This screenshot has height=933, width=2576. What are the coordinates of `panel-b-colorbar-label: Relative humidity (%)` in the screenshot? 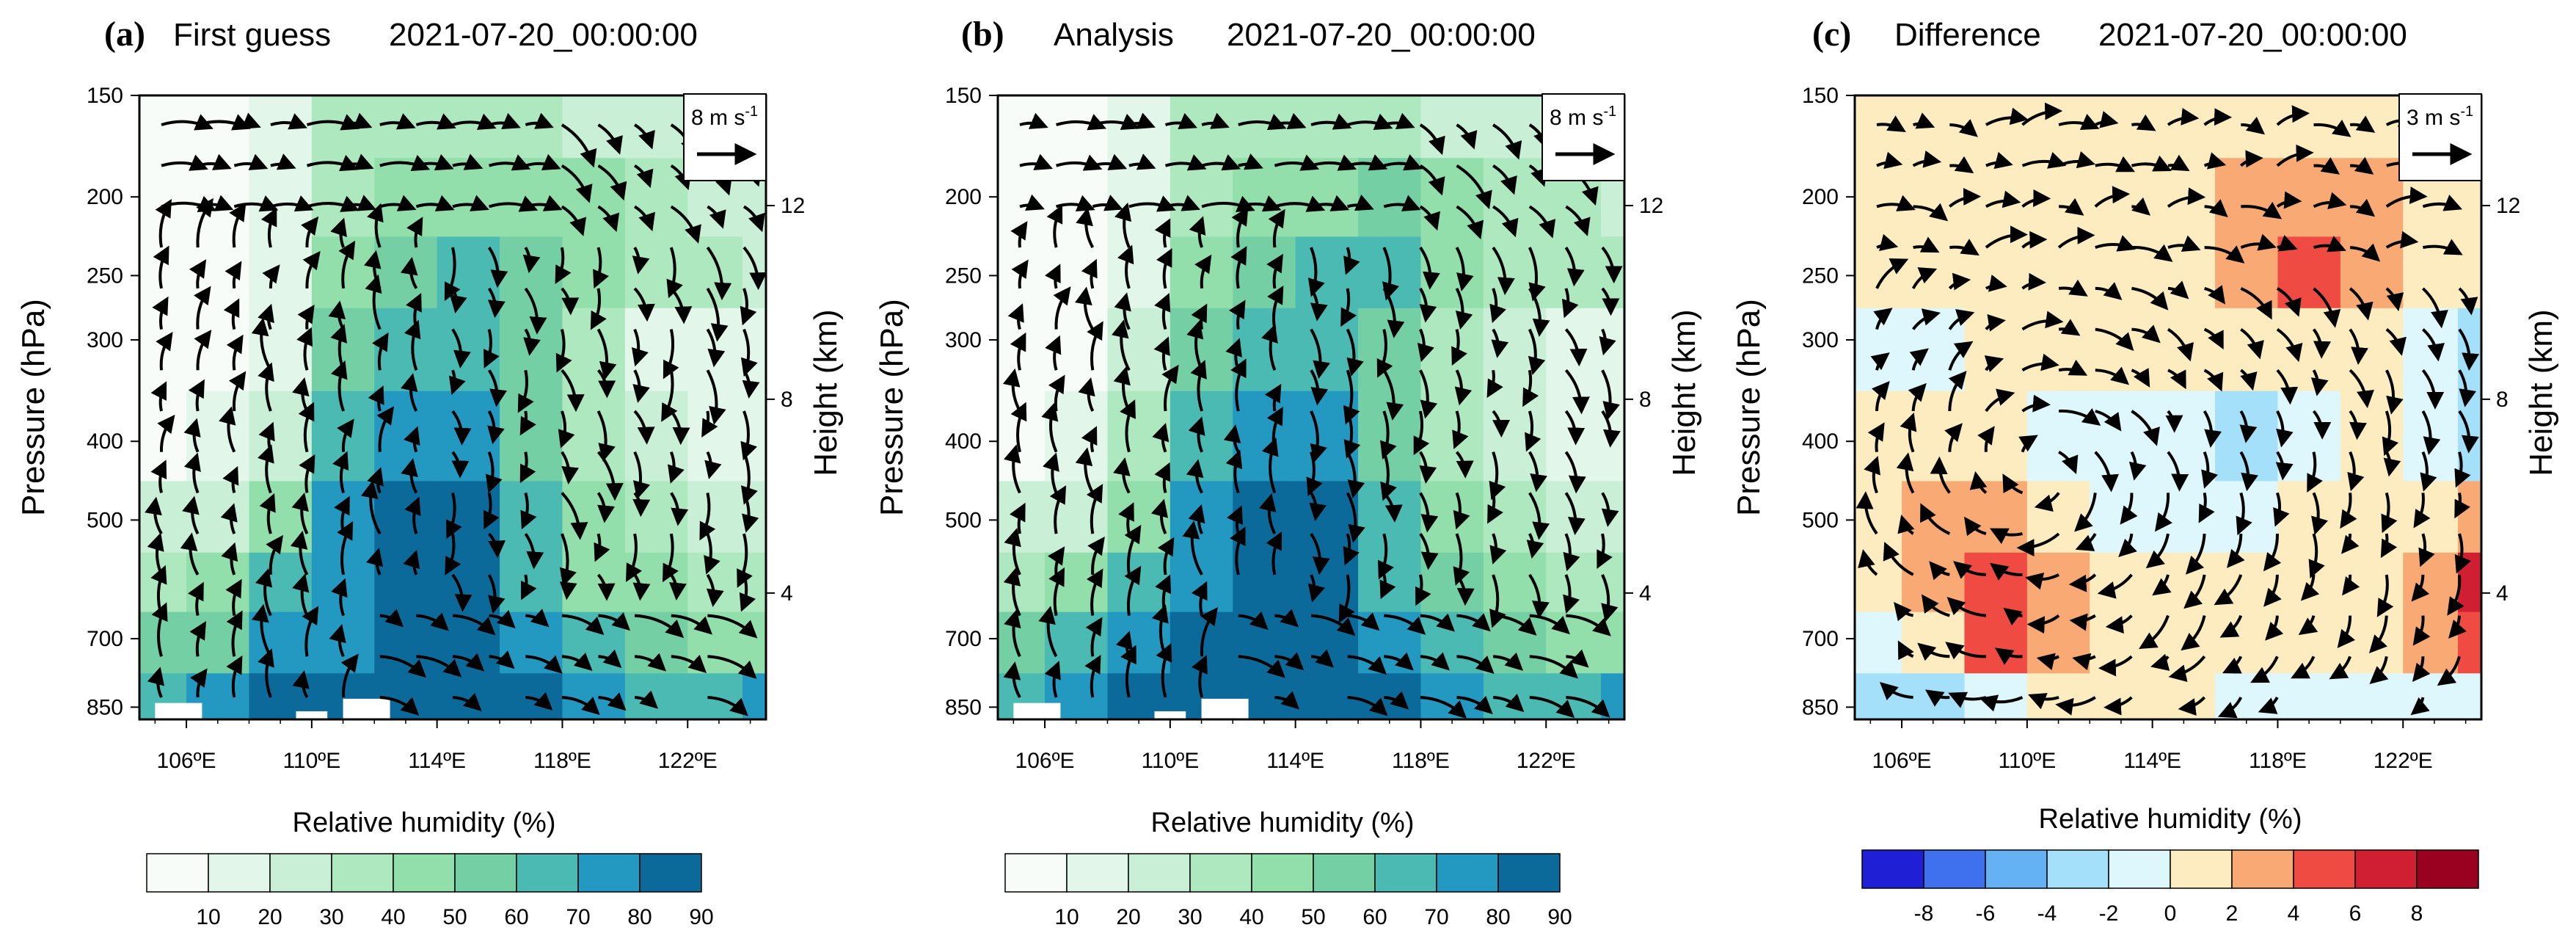 It's located at (1283, 822).